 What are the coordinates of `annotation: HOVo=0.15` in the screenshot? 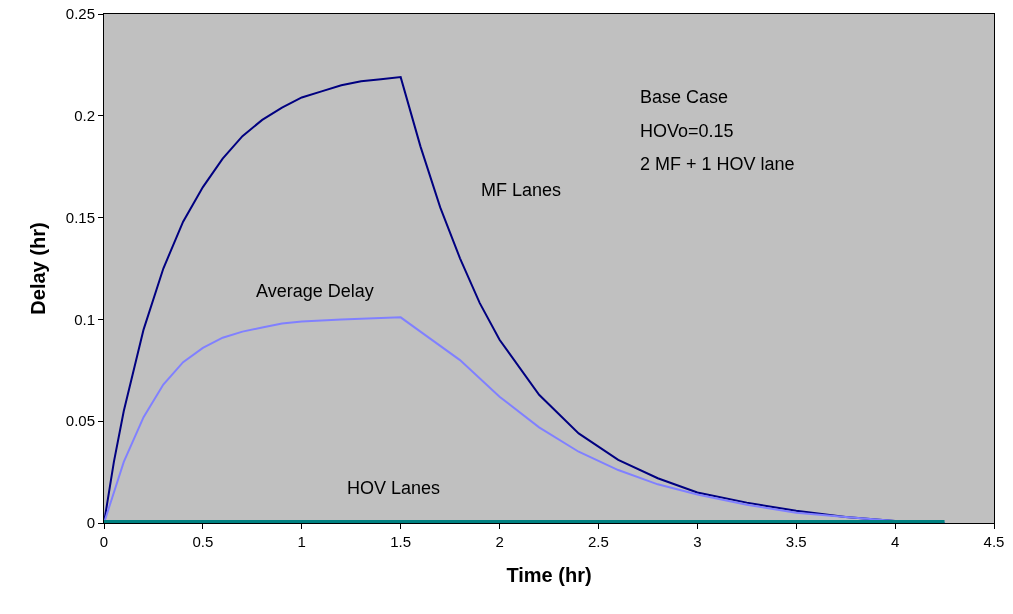 It's located at (687, 131).